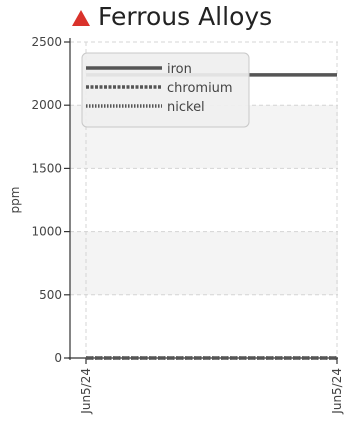  Describe the element at coordinates (50, 295) in the screenshot. I see `y-tick-label: 500` at that location.